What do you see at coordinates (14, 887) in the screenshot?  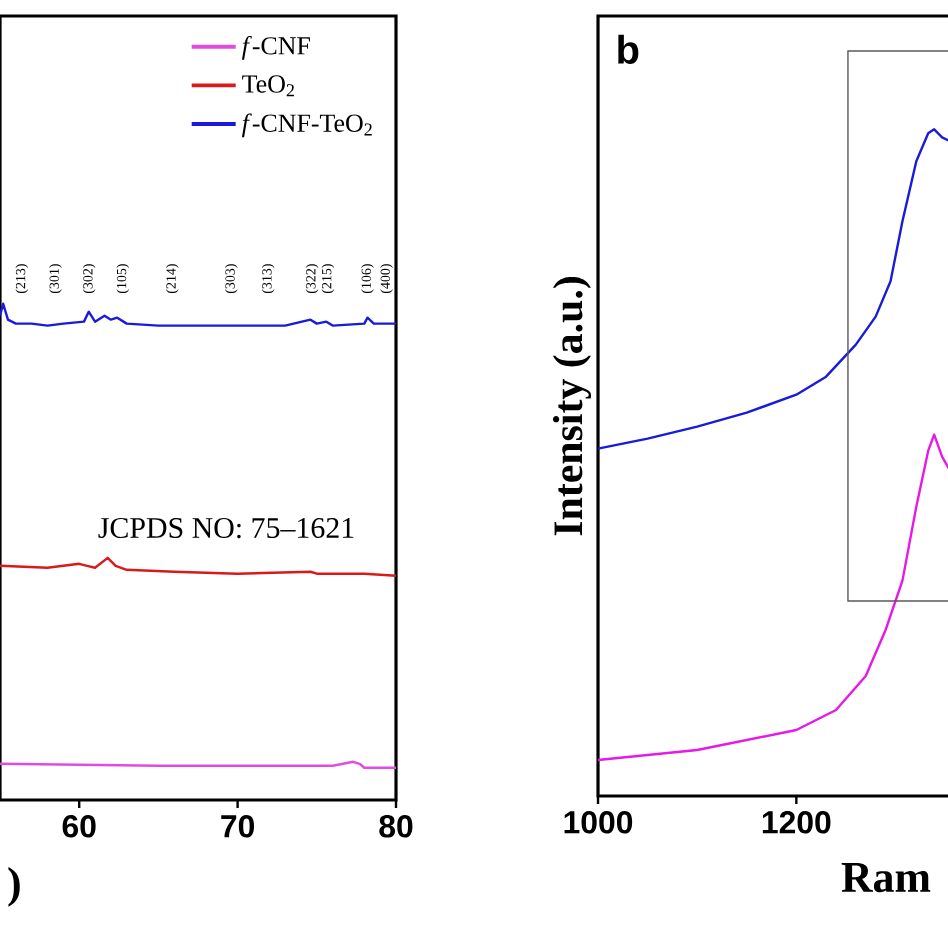 I see `x-axis-title: )` at bounding box center [14, 887].